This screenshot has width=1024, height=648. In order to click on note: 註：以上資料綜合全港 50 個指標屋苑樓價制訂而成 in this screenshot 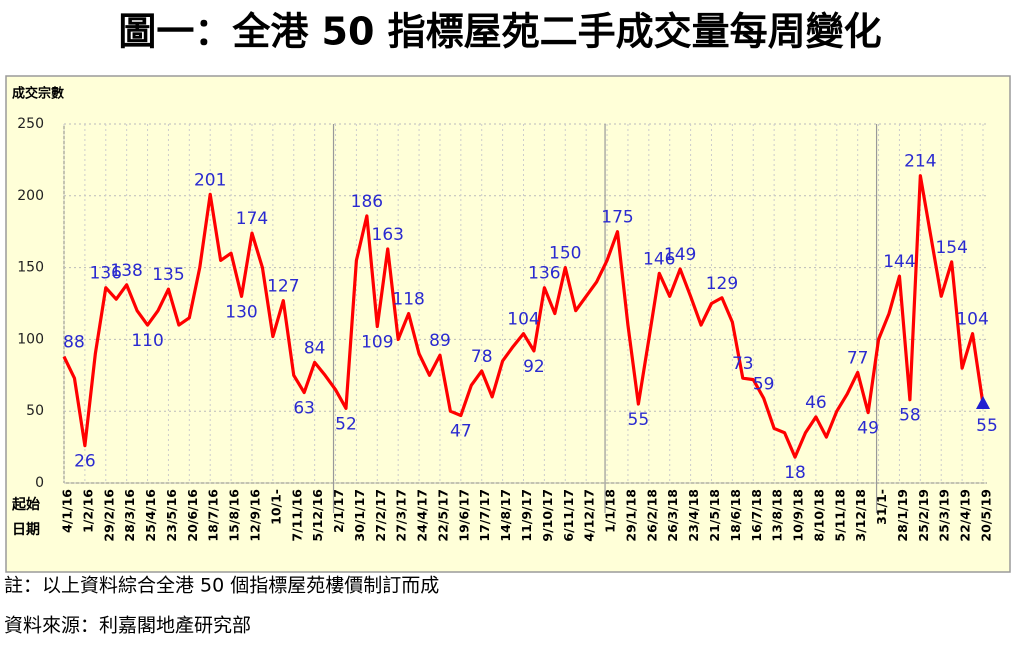, I will do `click(221, 586)`.